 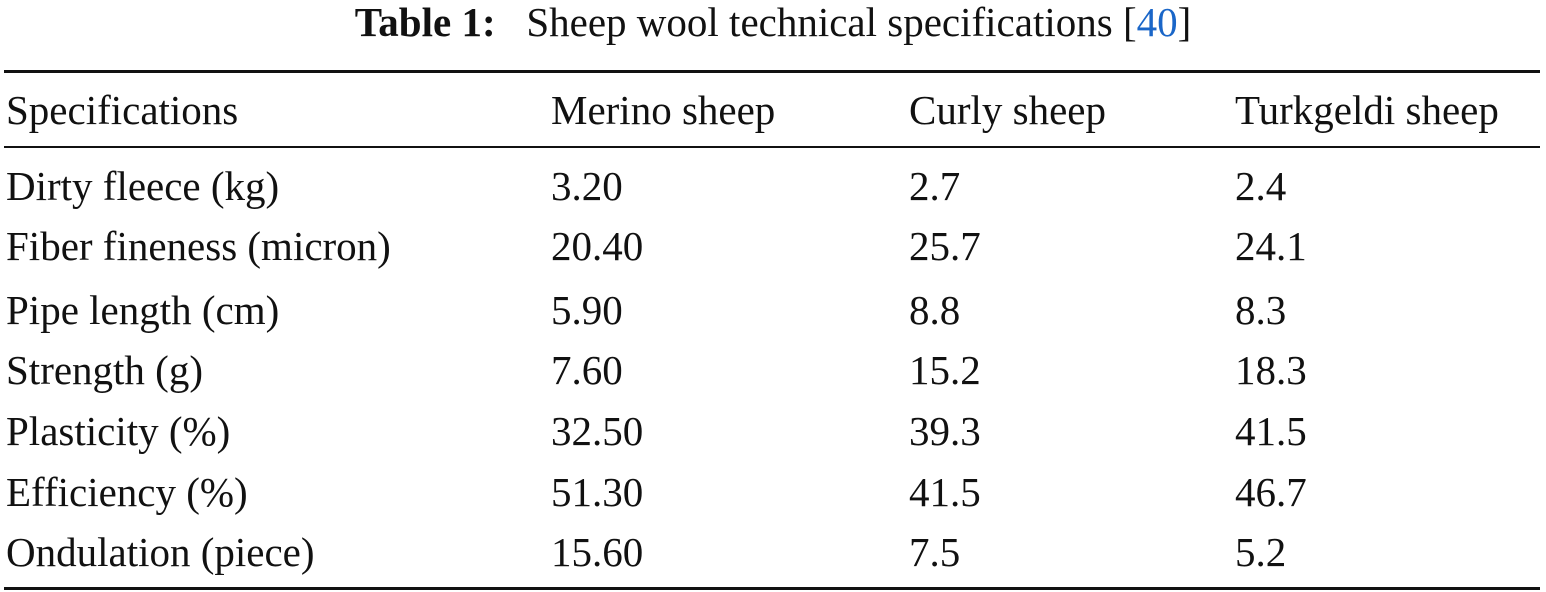 What do you see at coordinates (597, 552) in the screenshot?
I see `table-cell: 15.60` at bounding box center [597, 552].